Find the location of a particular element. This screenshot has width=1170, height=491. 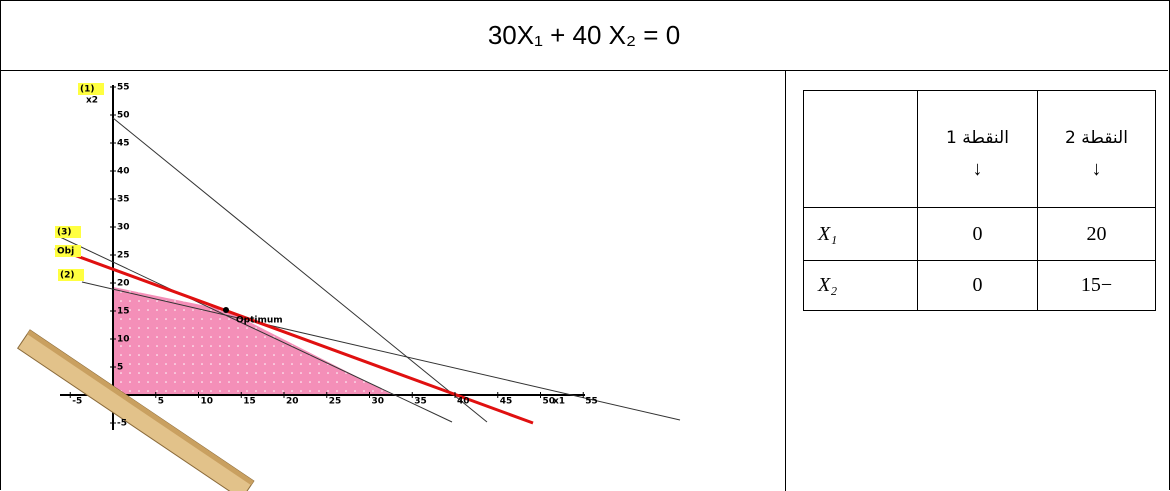

y-axis-label: x2 is located at coordinates (92, 101).